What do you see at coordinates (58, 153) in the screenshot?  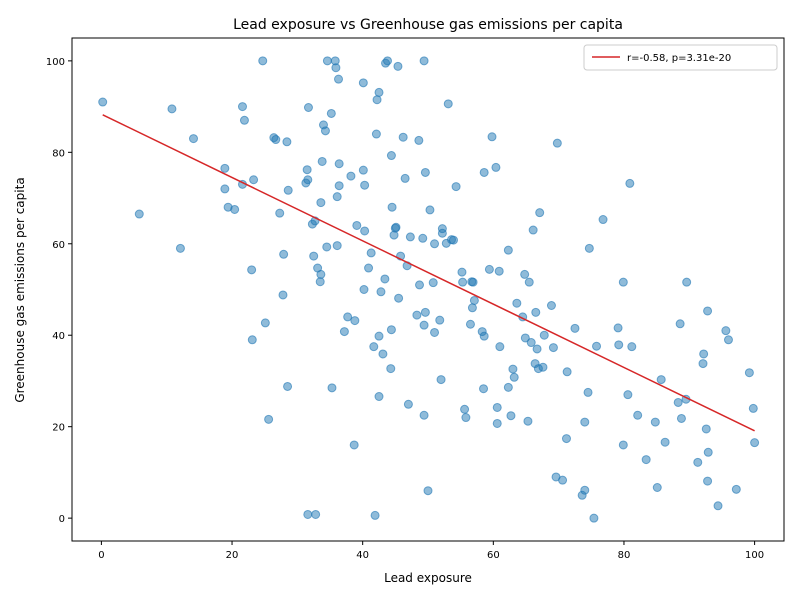 I see `y-tick-label: 80` at bounding box center [58, 153].